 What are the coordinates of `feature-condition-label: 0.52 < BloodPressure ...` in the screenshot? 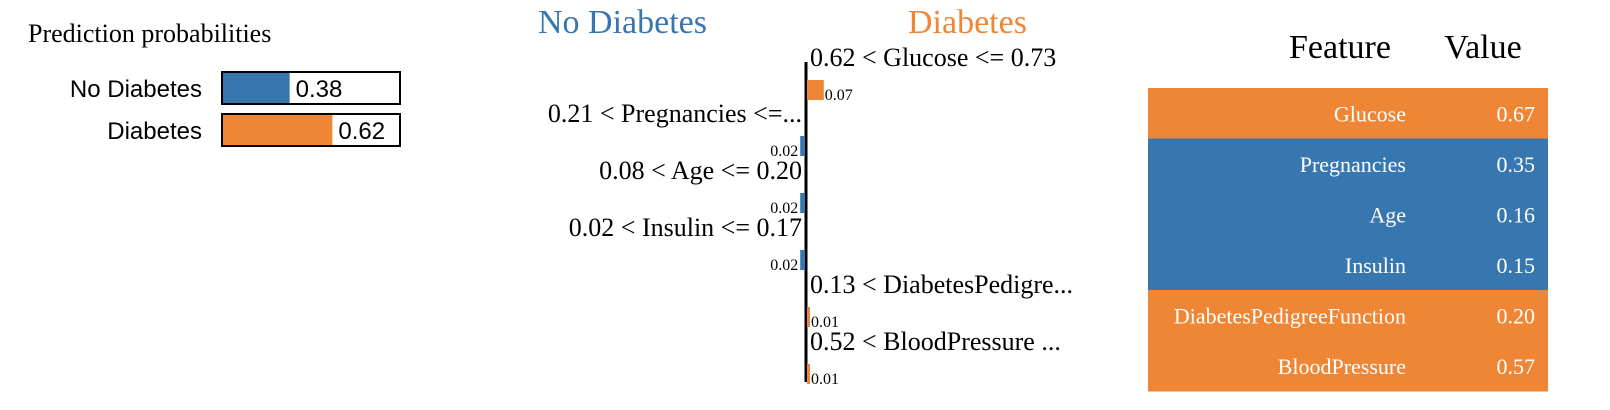 It's located at (935, 341).